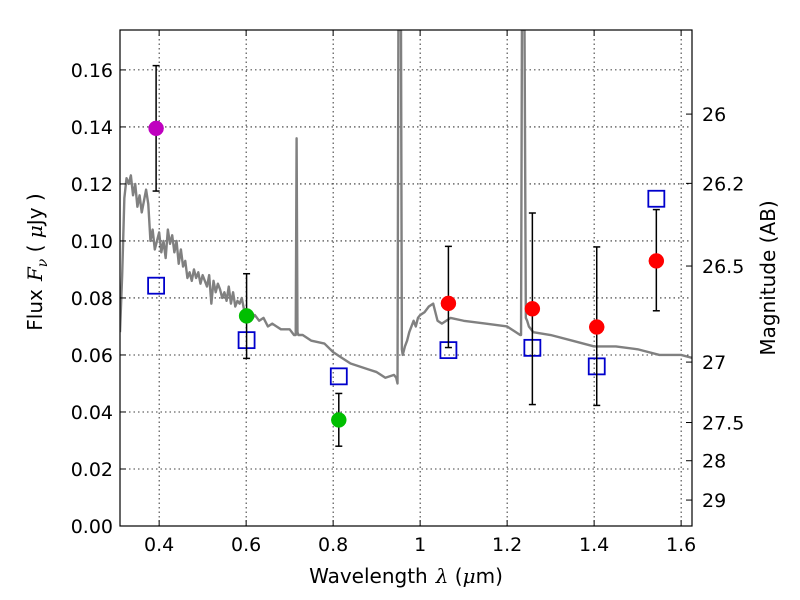  What do you see at coordinates (714, 115) in the screenshot?
I see `y2-tick-label: 26` at bounding box center [714, 115].